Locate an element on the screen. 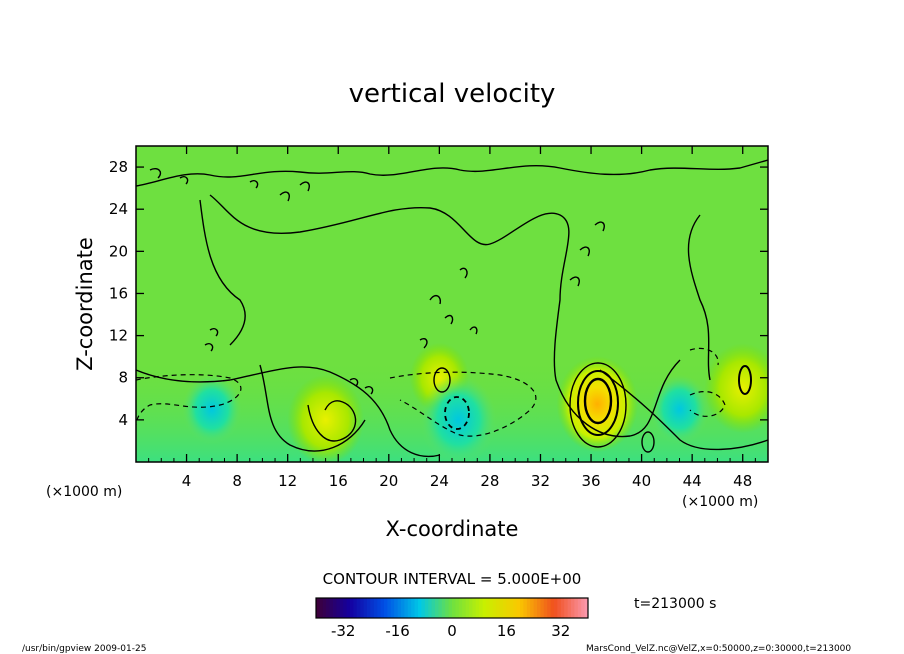 The height and width of the screenshot is (654, 904). x-tick-label-7: 32 is located at coordinates (540, 481).